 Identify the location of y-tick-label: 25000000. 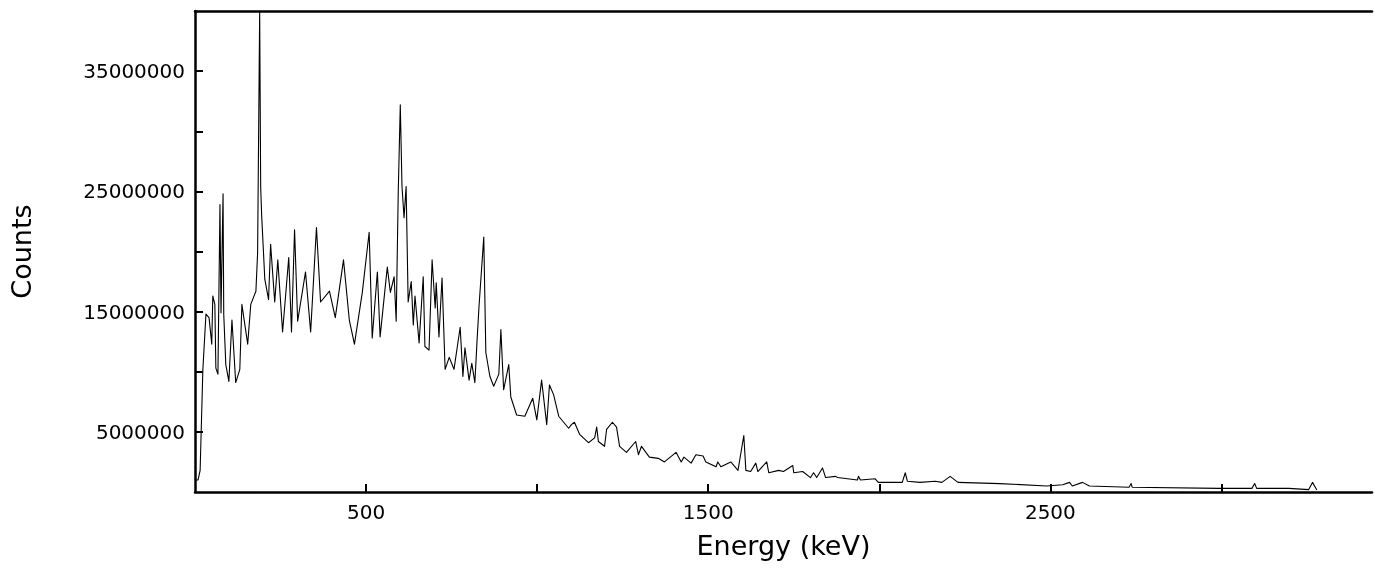
(134, 191).